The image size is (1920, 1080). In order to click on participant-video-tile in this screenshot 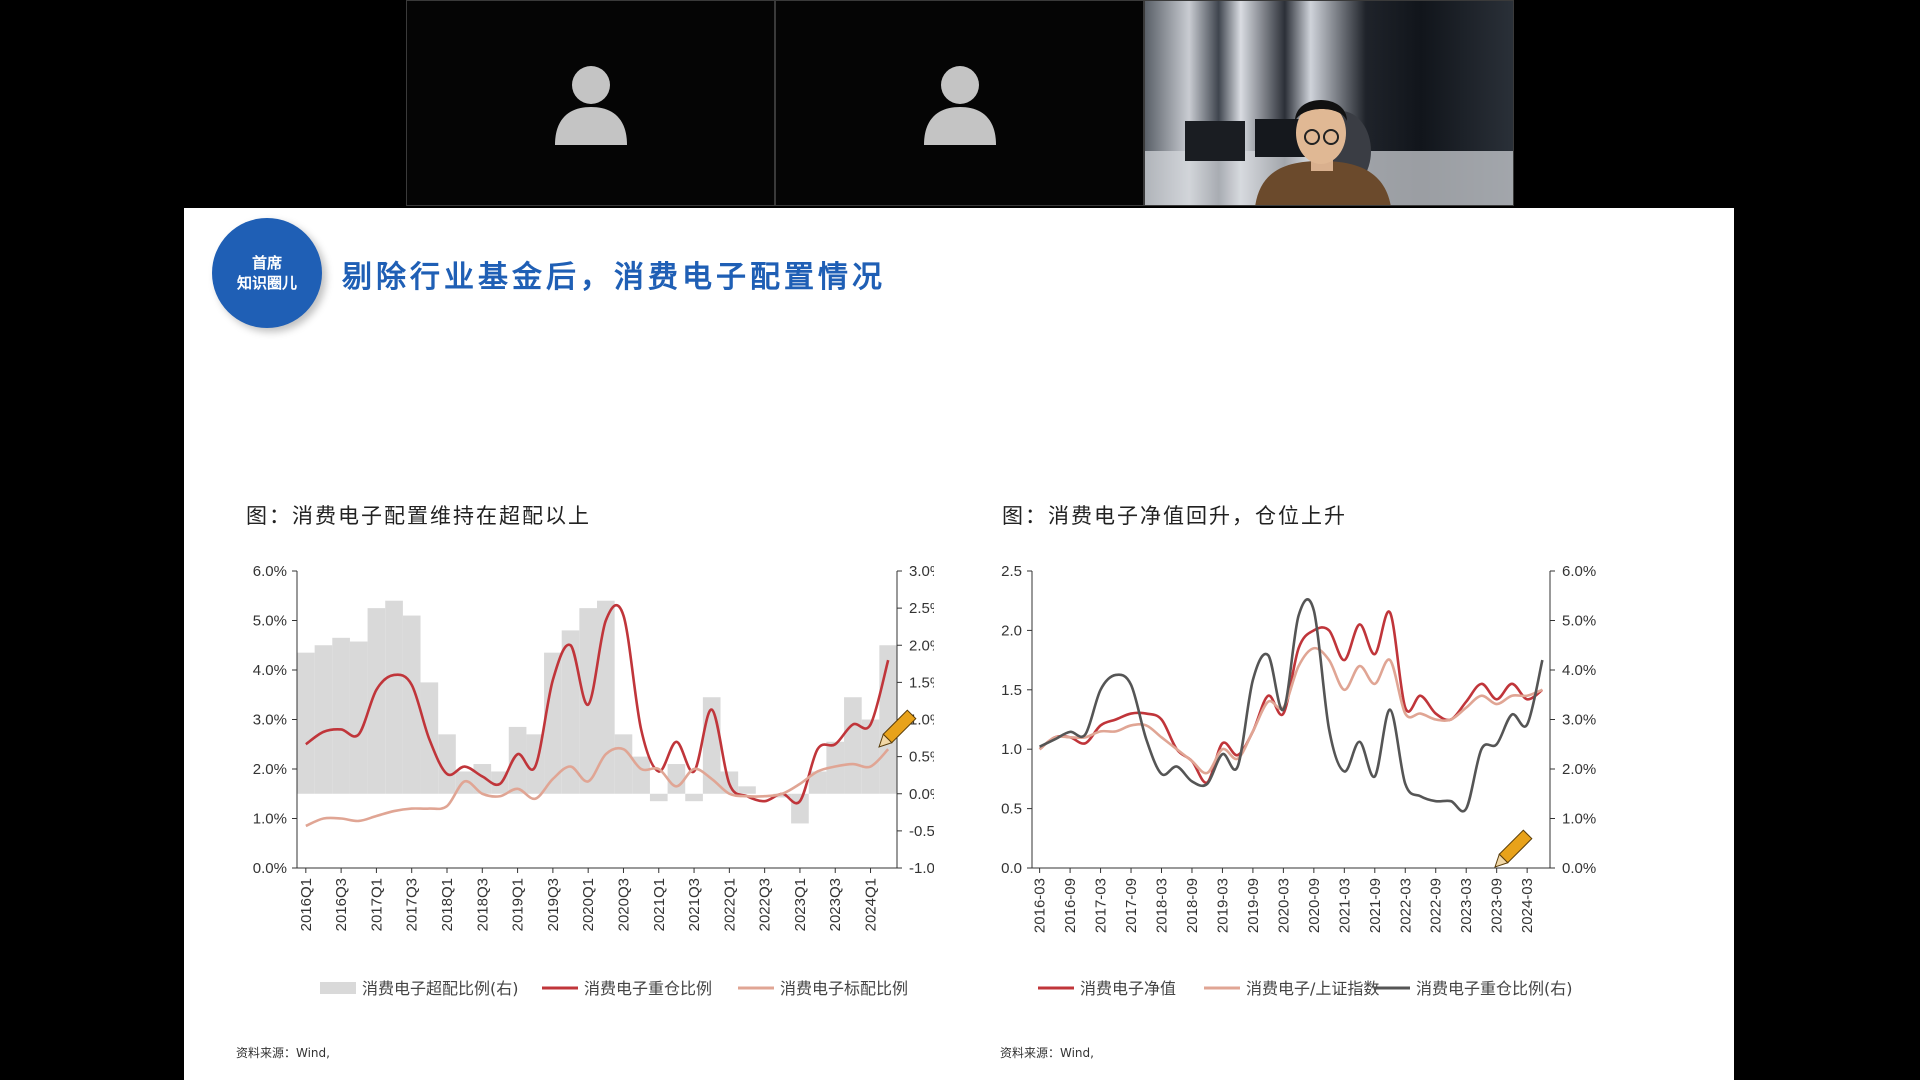, I will do `click(1329, 103)`.